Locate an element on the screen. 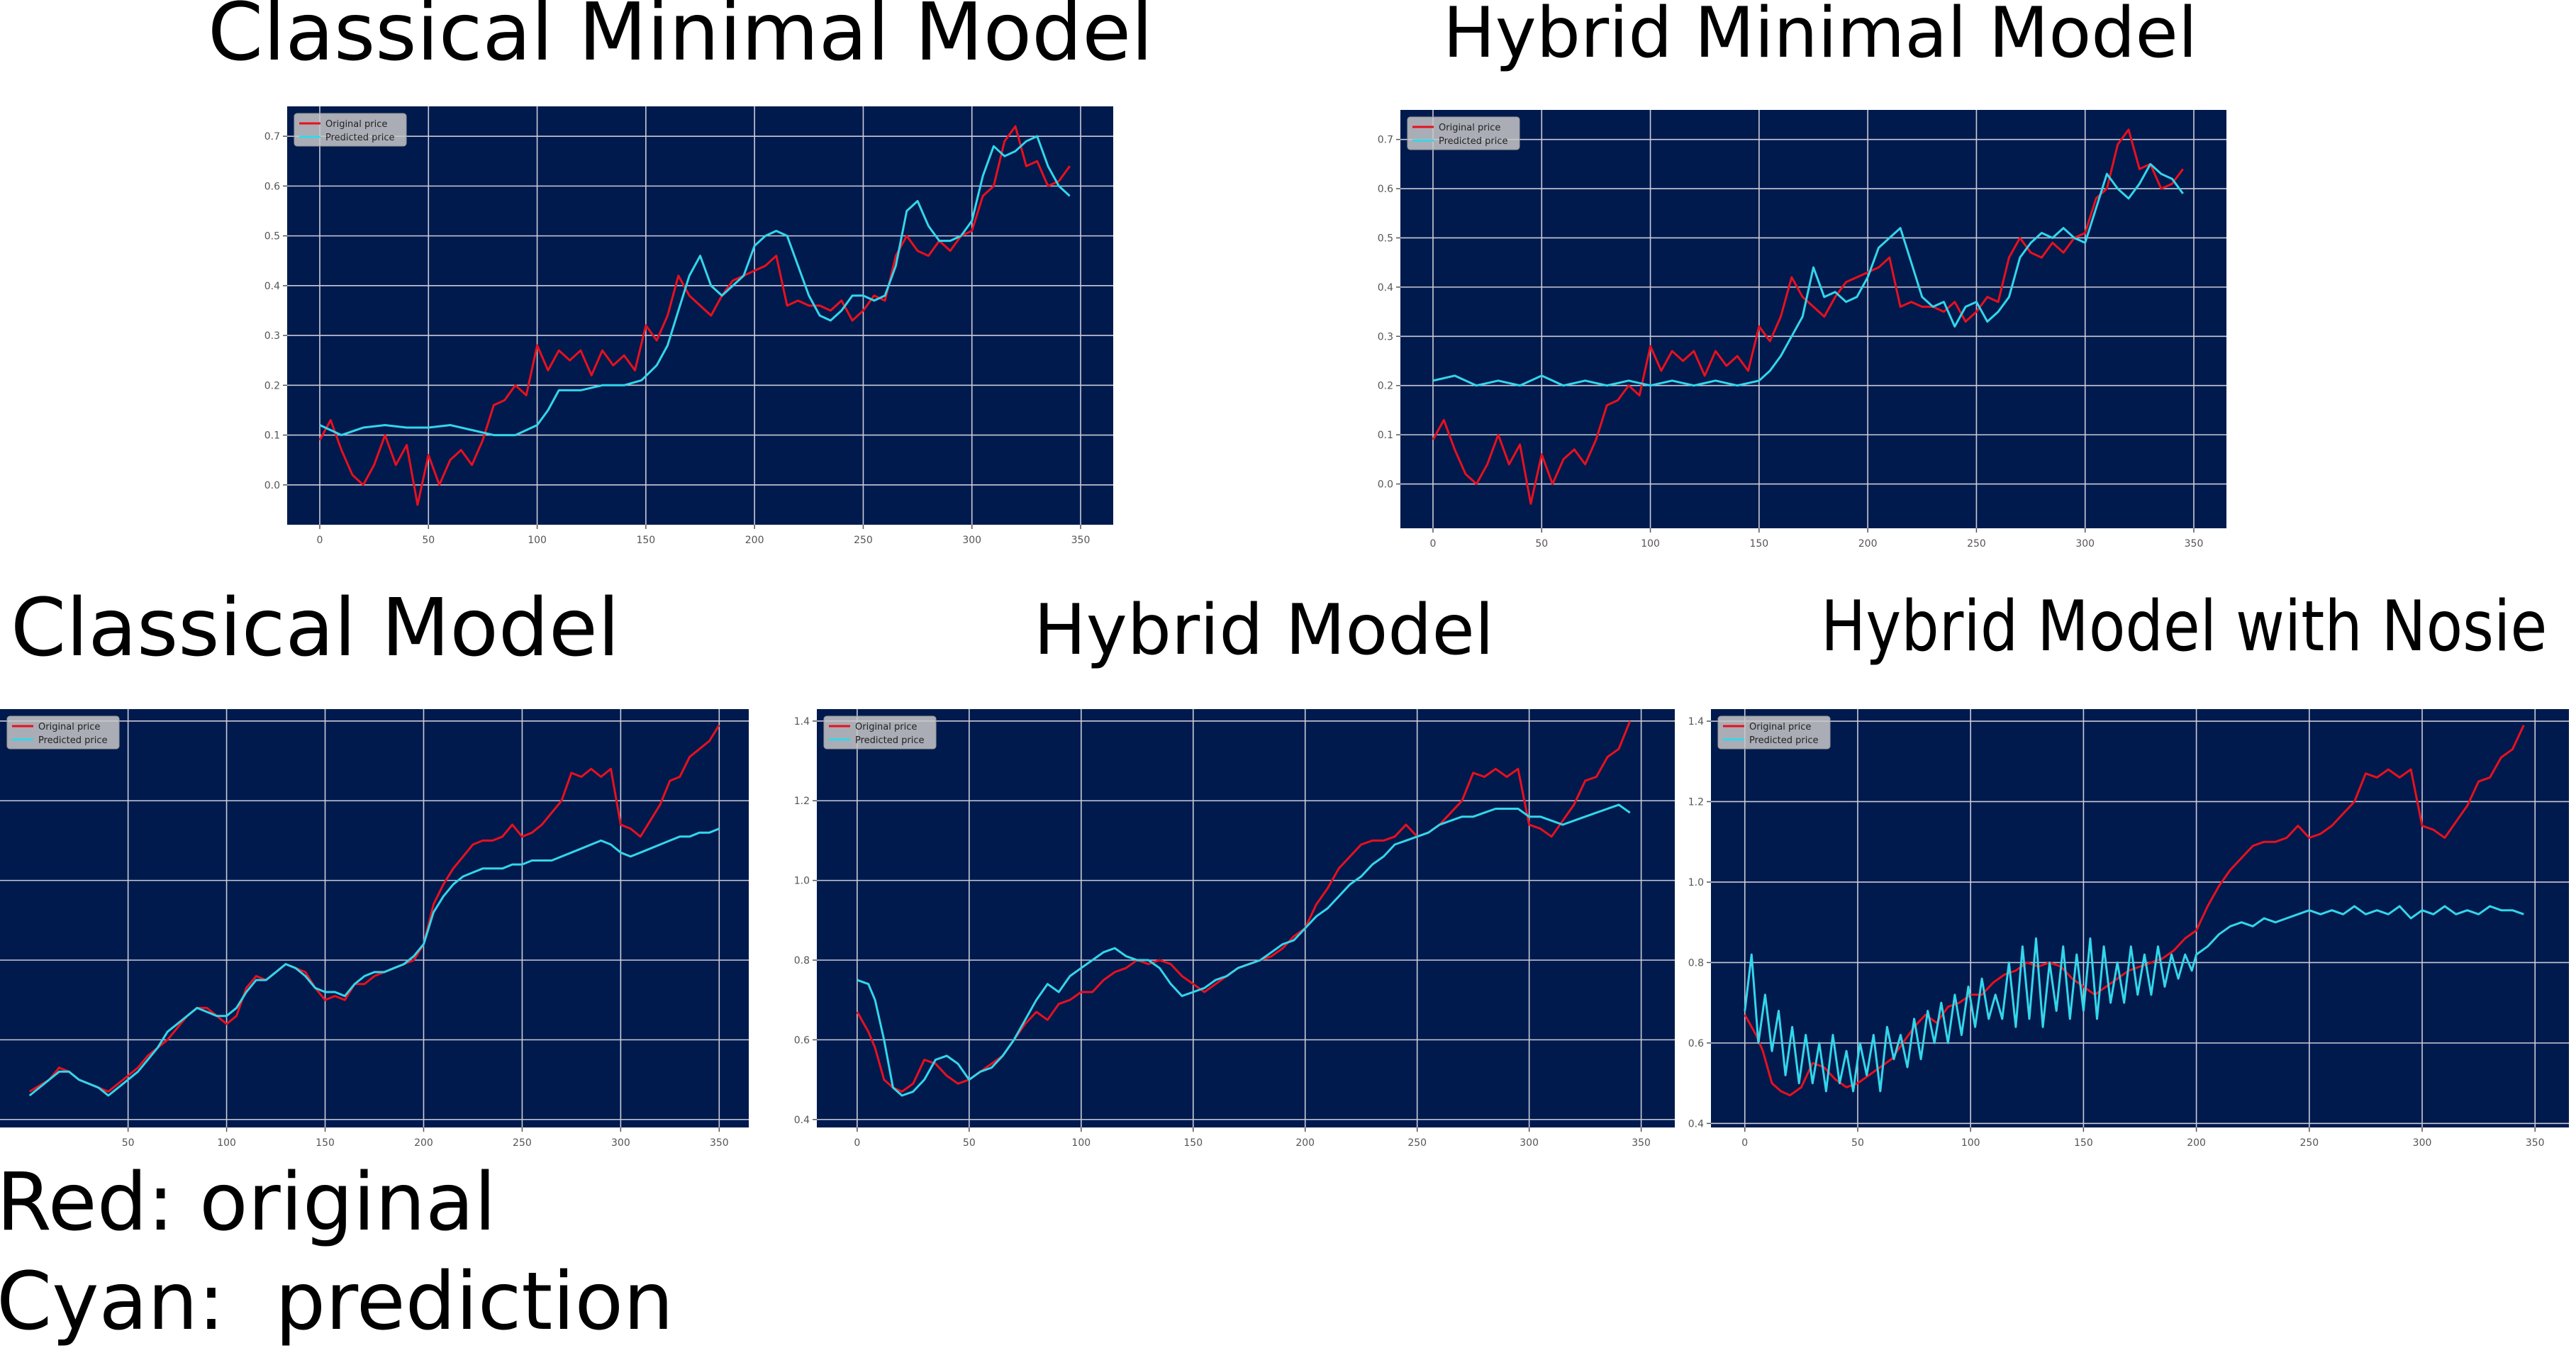 The image size is (2576, 1348). title-hybrid-noise: Hybrid Model with Nosie is located at coordinates (2184, 627).